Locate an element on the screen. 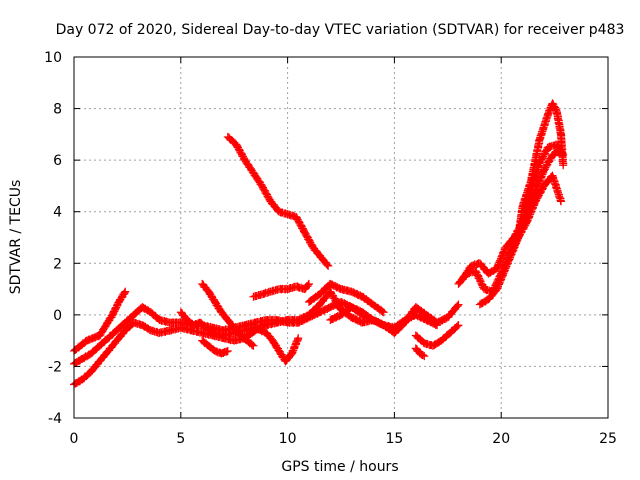 The height and width of the screenshot is (480, 640). y-tick-label: 8 is located at coordinates (57, 110).